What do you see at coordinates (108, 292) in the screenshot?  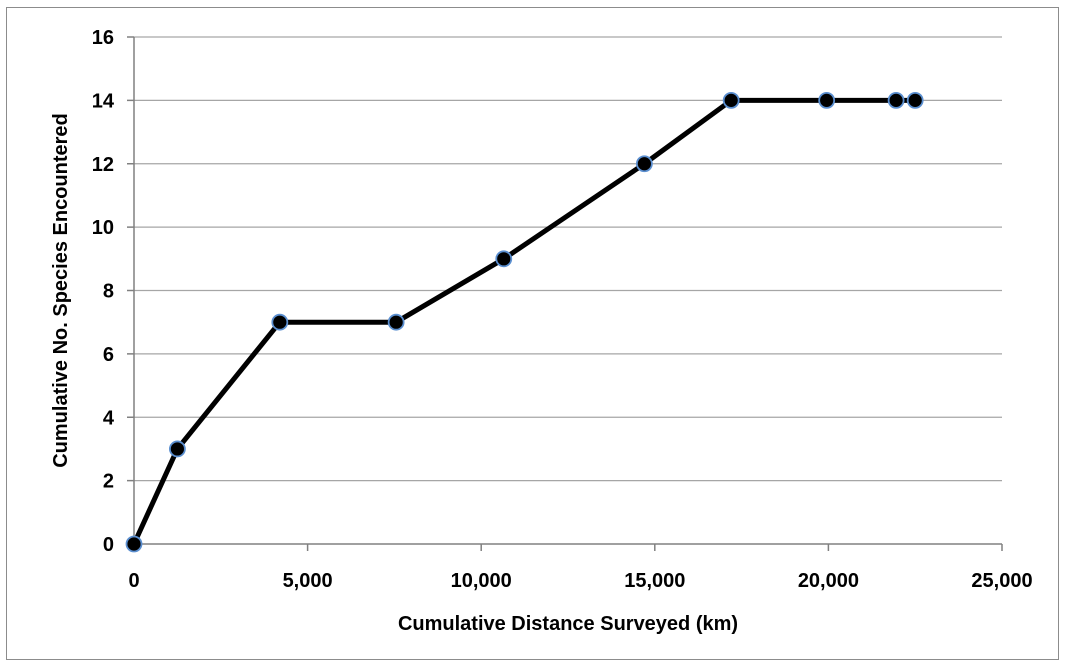 I see `y-tick-label: 8` at bounding box center [108, 292].